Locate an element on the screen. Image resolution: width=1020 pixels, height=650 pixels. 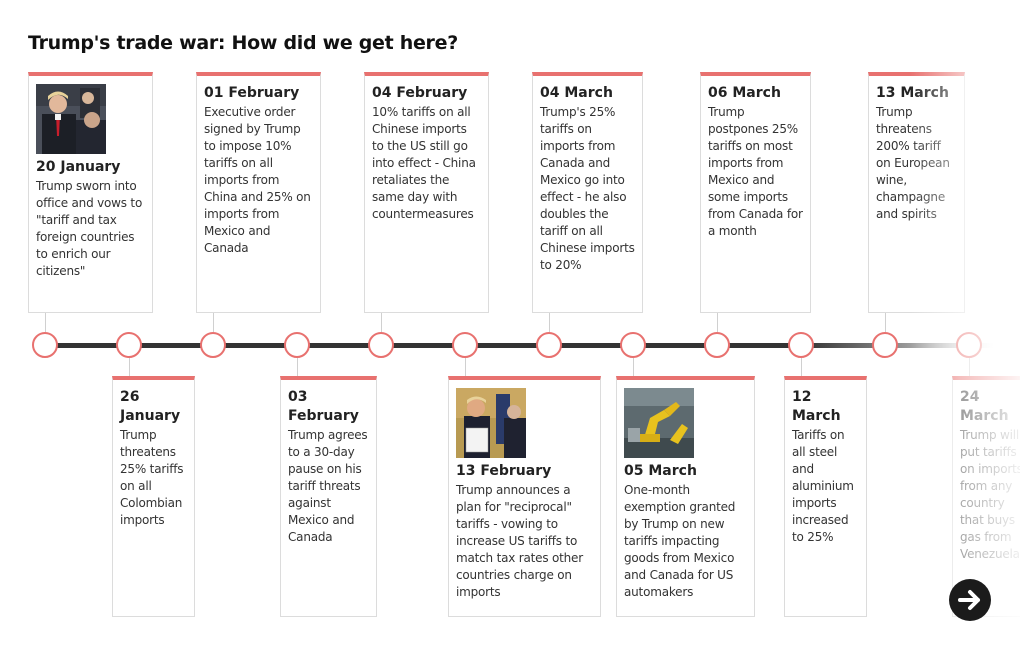
event-date: 03 February is located at coordinates (323, 406).